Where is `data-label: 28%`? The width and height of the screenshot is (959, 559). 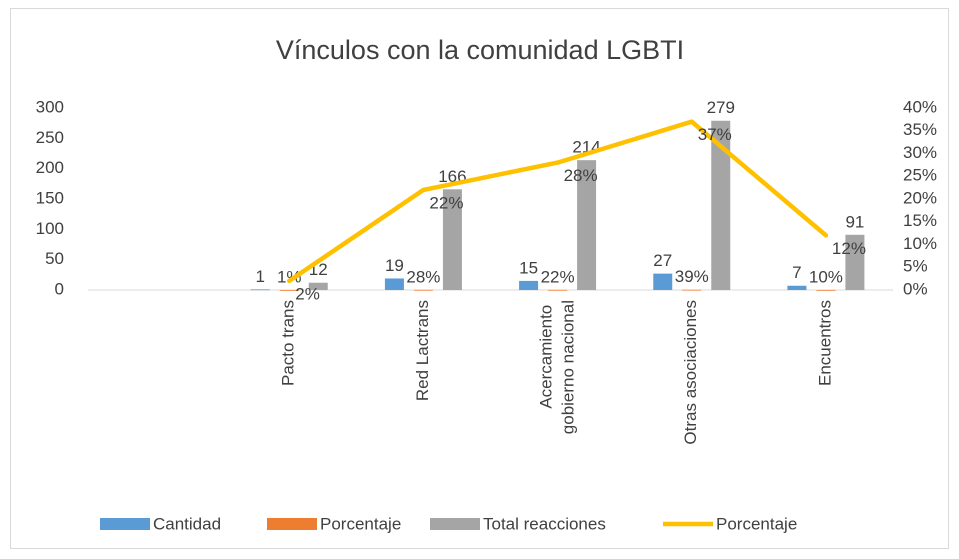
data-label: 28% is located at coordinates (423, 276).